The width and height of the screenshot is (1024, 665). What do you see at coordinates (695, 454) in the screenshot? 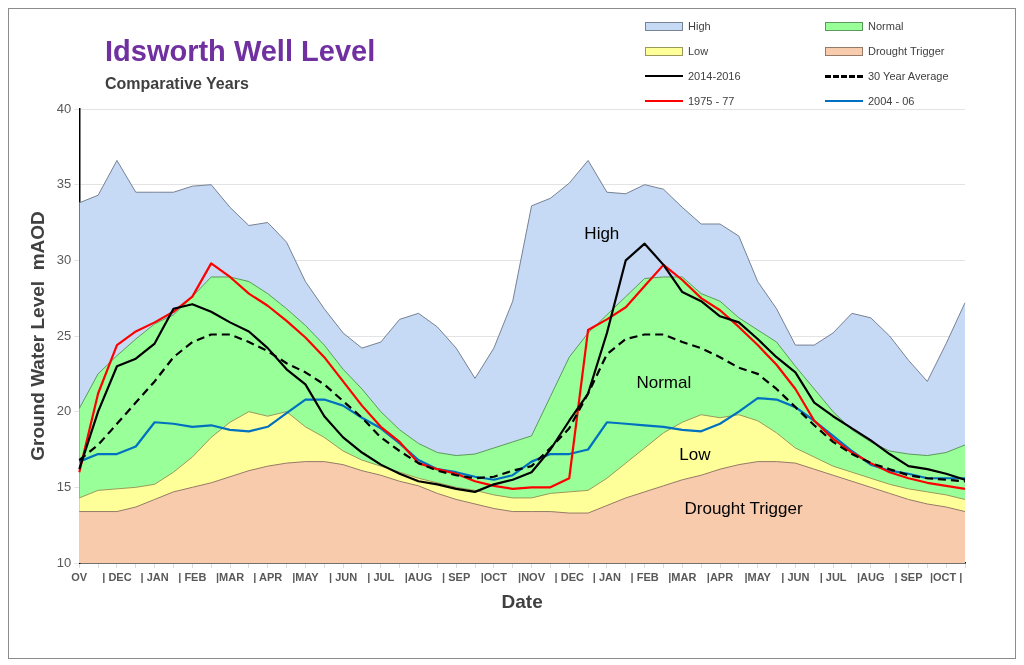
I see `annotation: Low` at bounding box center [695, 454].